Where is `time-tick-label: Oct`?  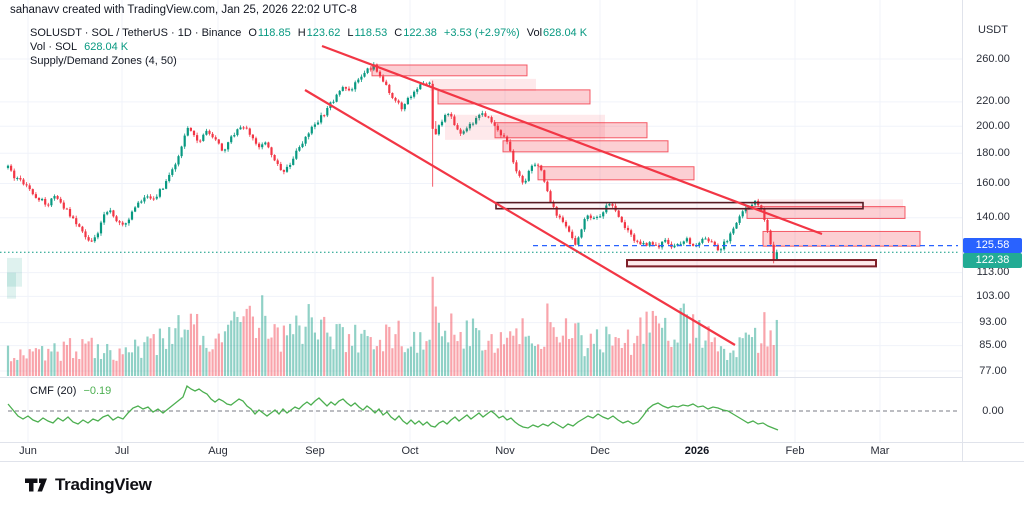 time-tick-label: Oct is located at coordinates (410, 451).